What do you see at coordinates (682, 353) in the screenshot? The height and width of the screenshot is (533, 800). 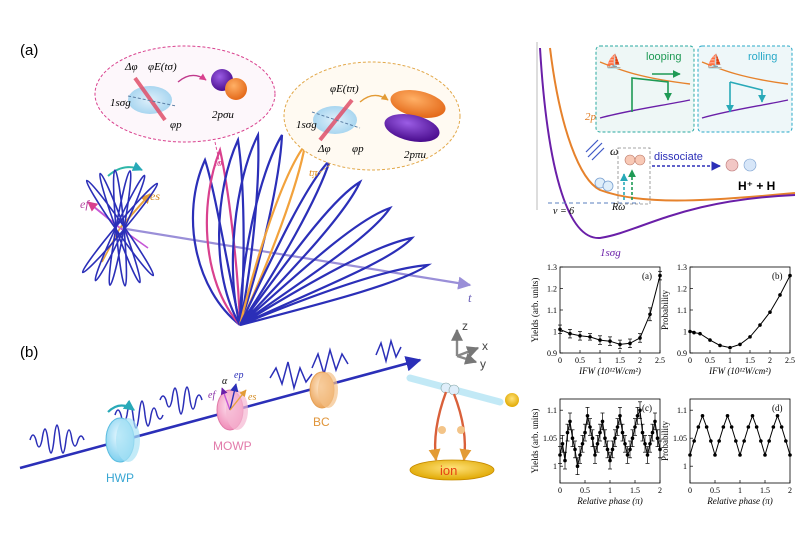 I see `y-tick-label: 0.9` at bounding box center [682, 353].